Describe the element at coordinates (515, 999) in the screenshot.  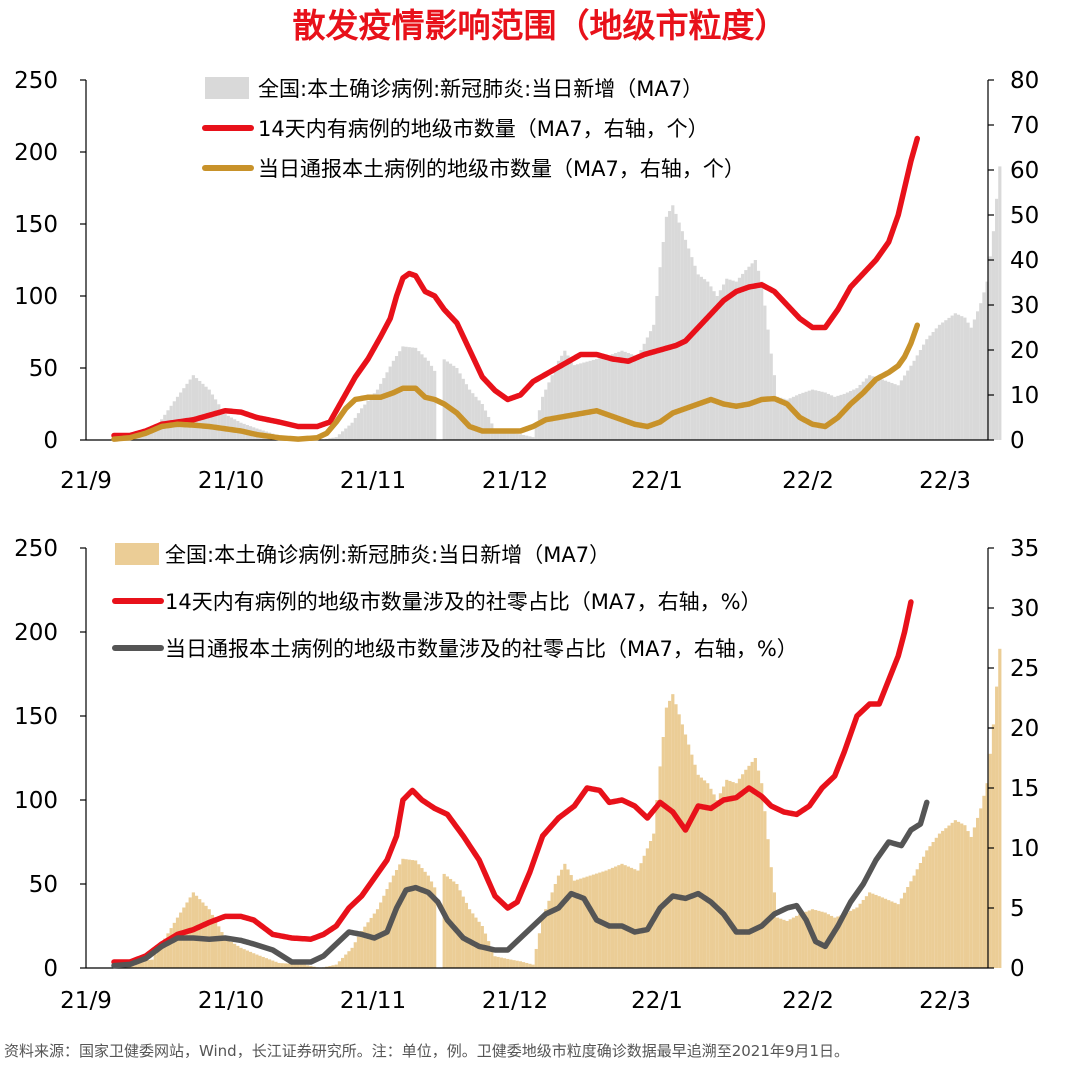
I see `x-tick-label: 21/12` at that location.